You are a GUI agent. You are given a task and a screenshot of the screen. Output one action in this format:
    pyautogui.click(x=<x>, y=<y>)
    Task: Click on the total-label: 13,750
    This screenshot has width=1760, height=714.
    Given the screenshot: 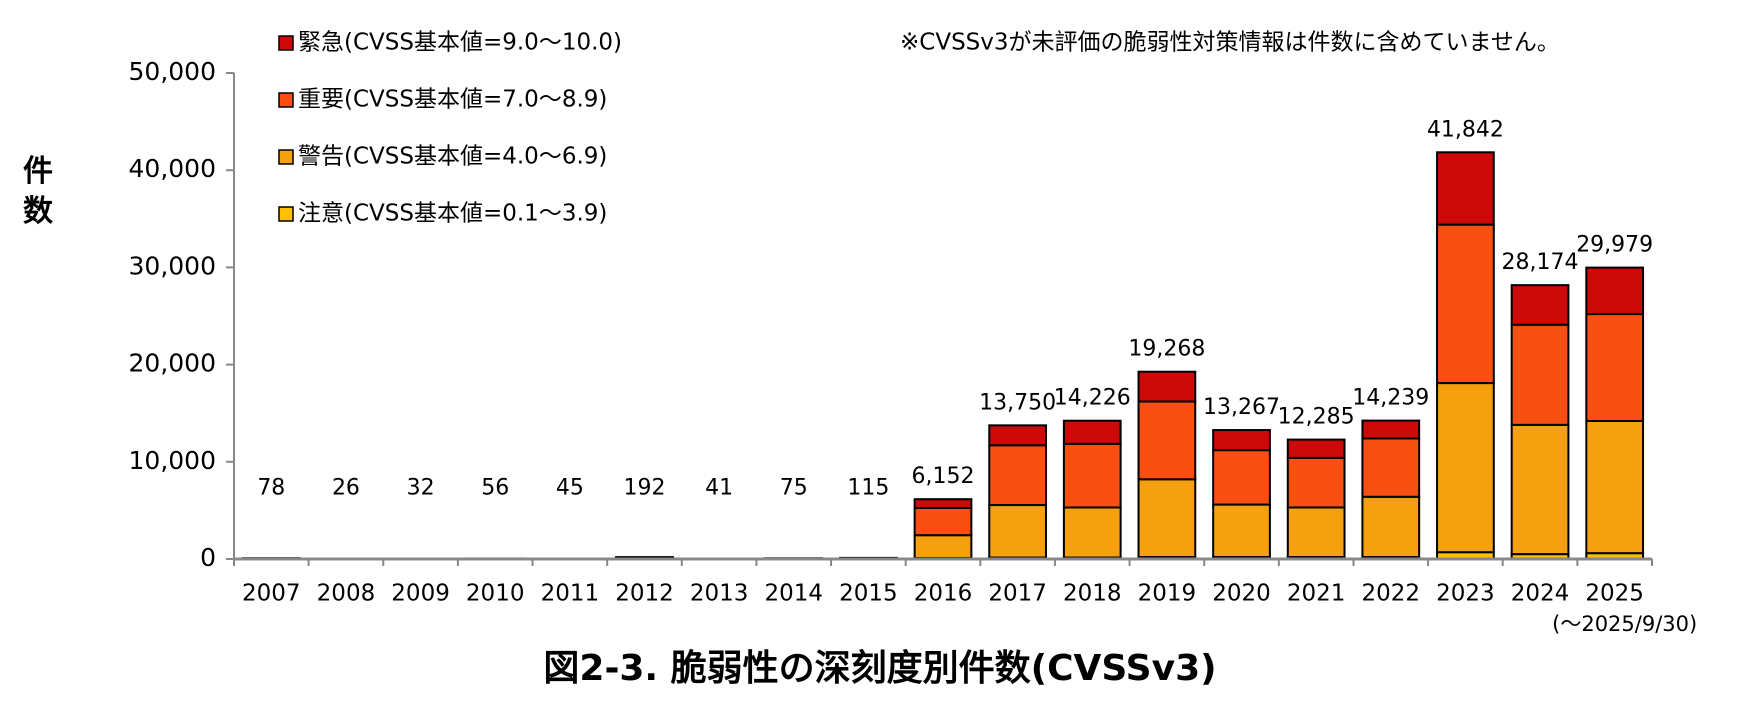 What is the action you would take?
    pyautogui.click(x=1017, y=402)
    